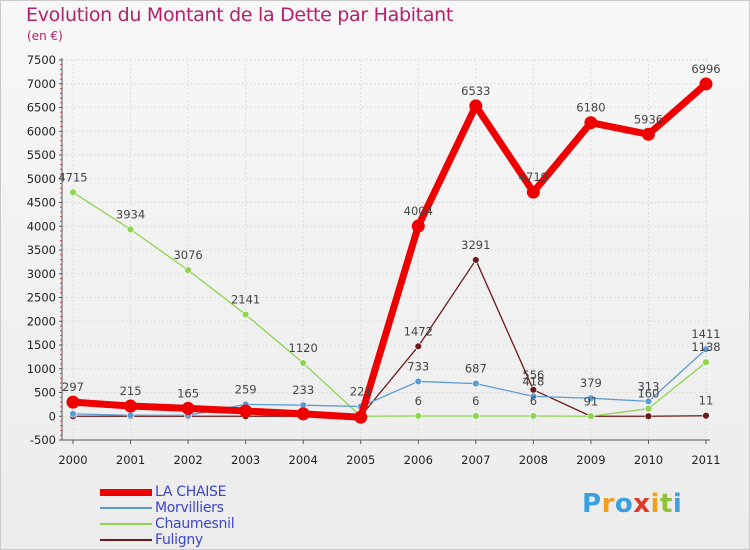 This screenshot has height=550, width=750. I want to click on data-label-chaumesnil: 160, so click(648, 394).